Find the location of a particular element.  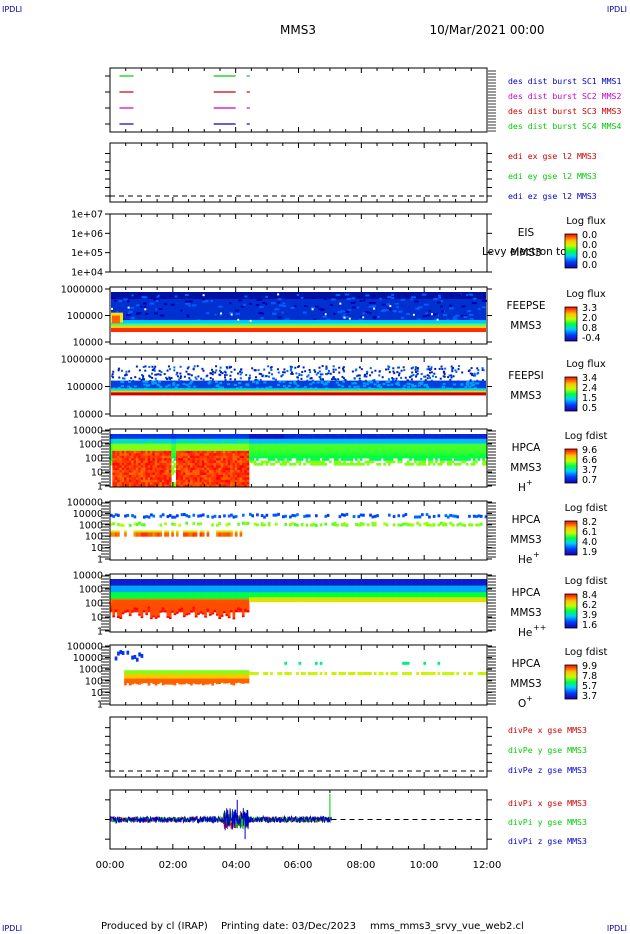

colorbar-tick-label: 0.0 is located at coordinates (589, 265).